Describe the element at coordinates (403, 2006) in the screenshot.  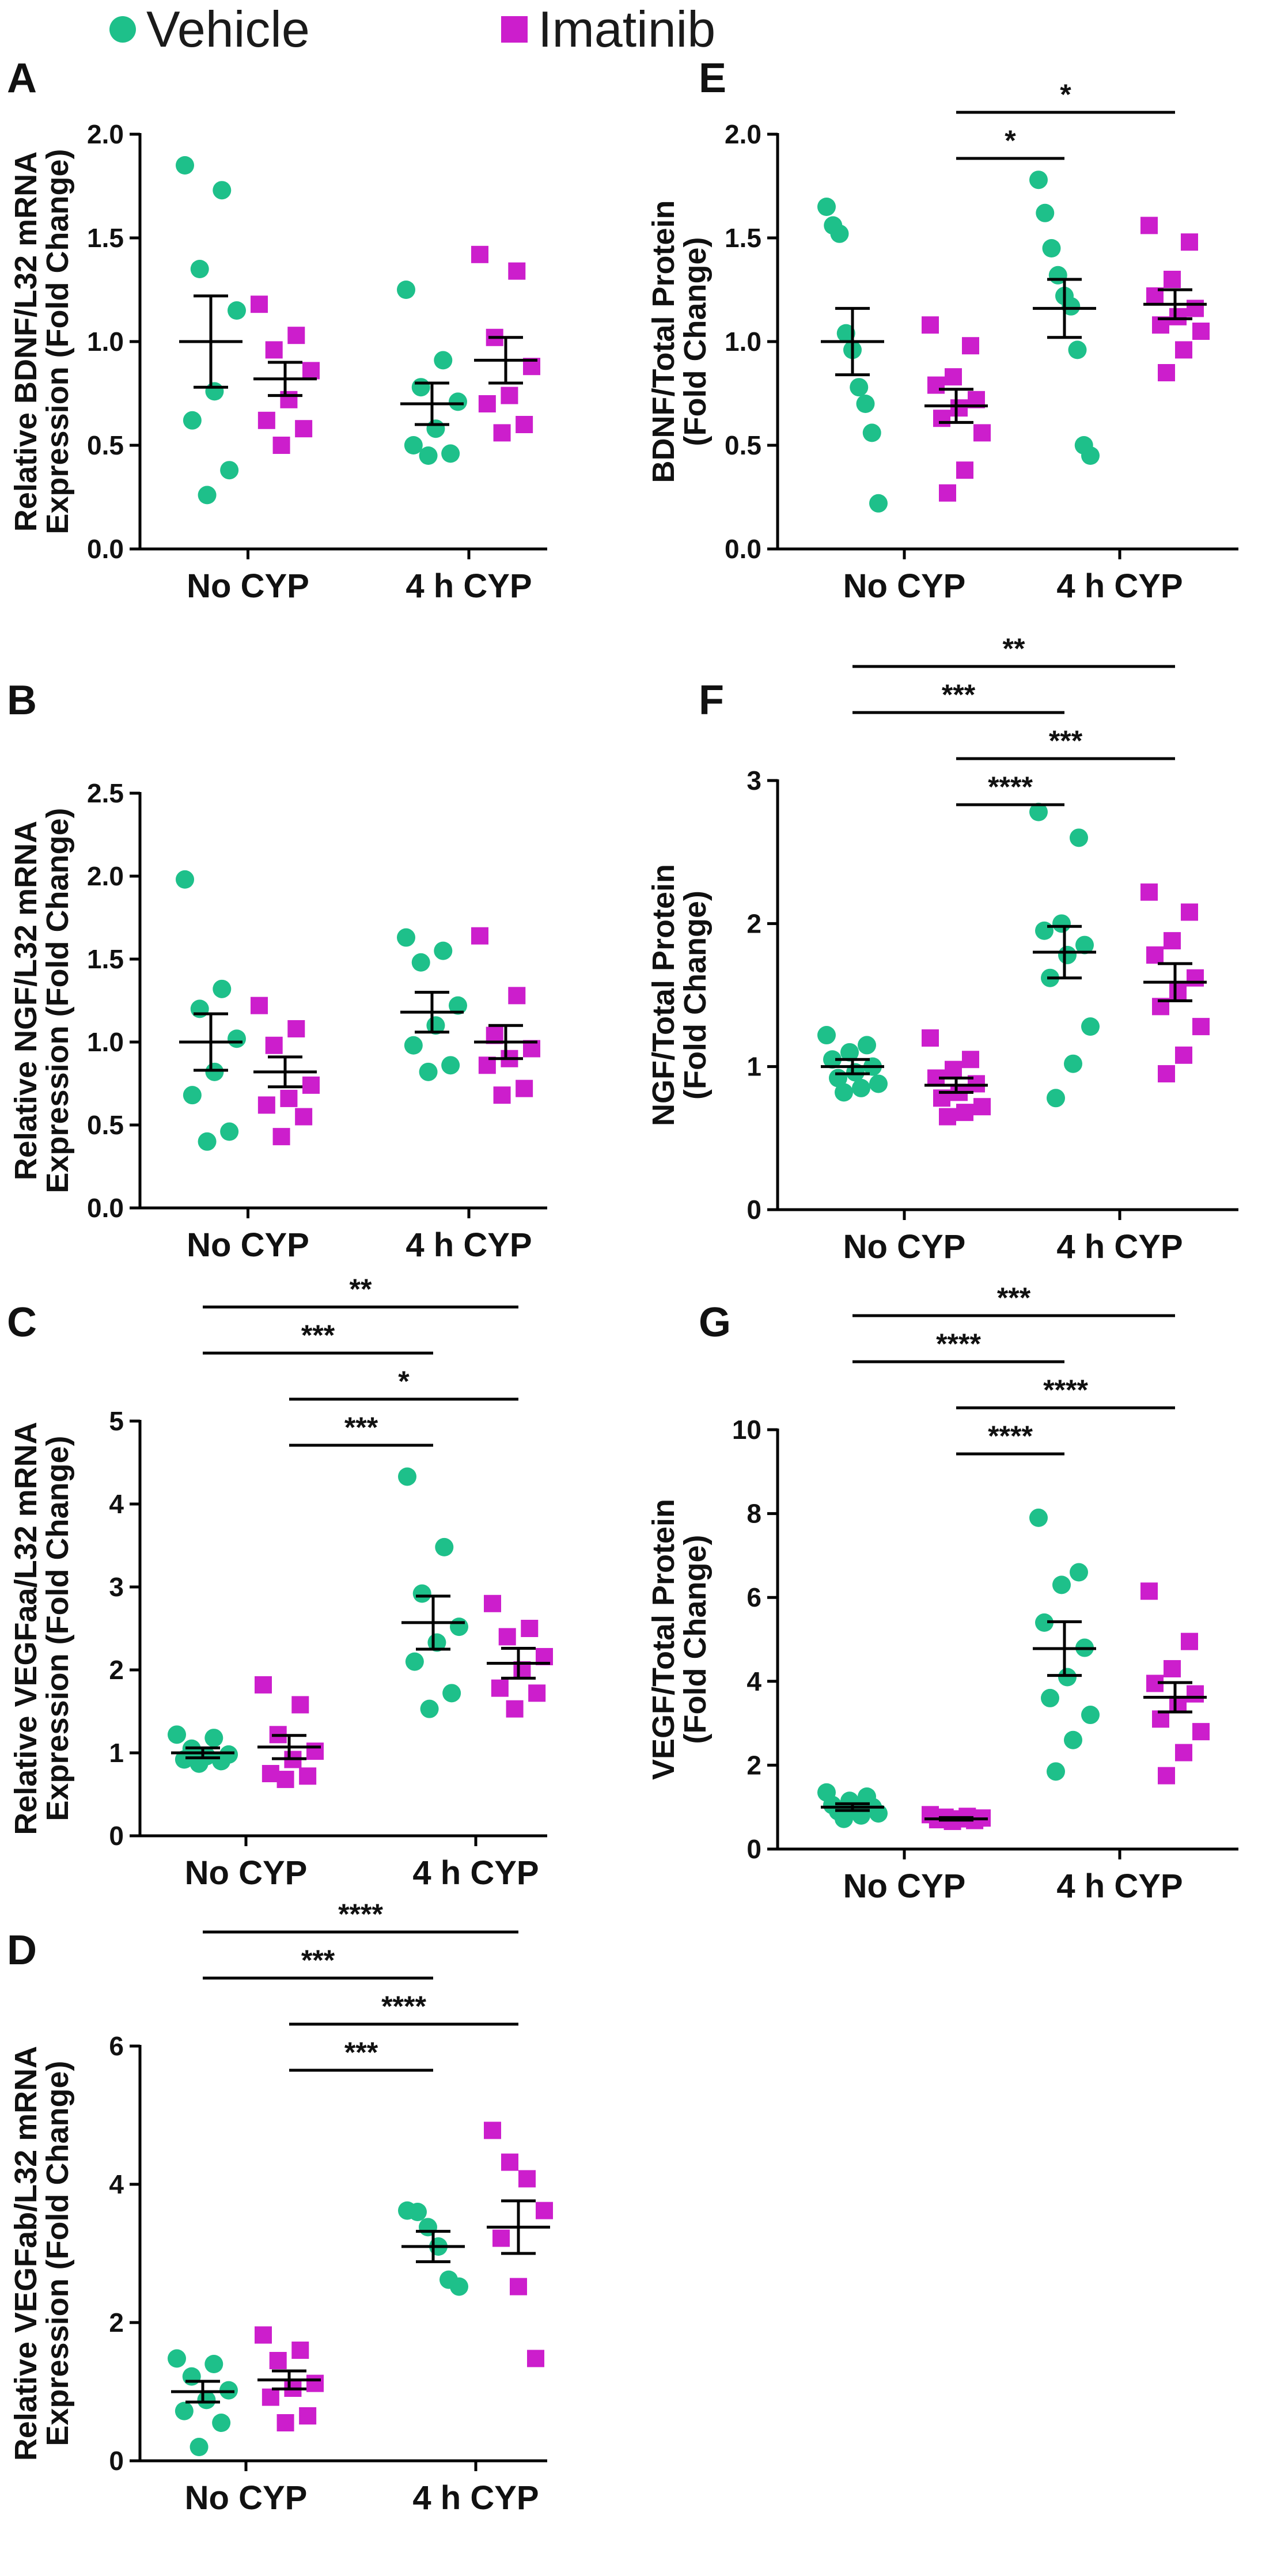
I see `significance-label: ****` at that location.